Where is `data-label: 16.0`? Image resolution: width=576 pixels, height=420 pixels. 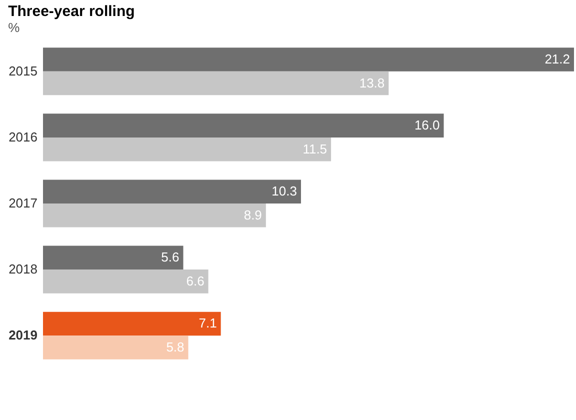
data-label: 16.0 is located at coordinates (427, 125).